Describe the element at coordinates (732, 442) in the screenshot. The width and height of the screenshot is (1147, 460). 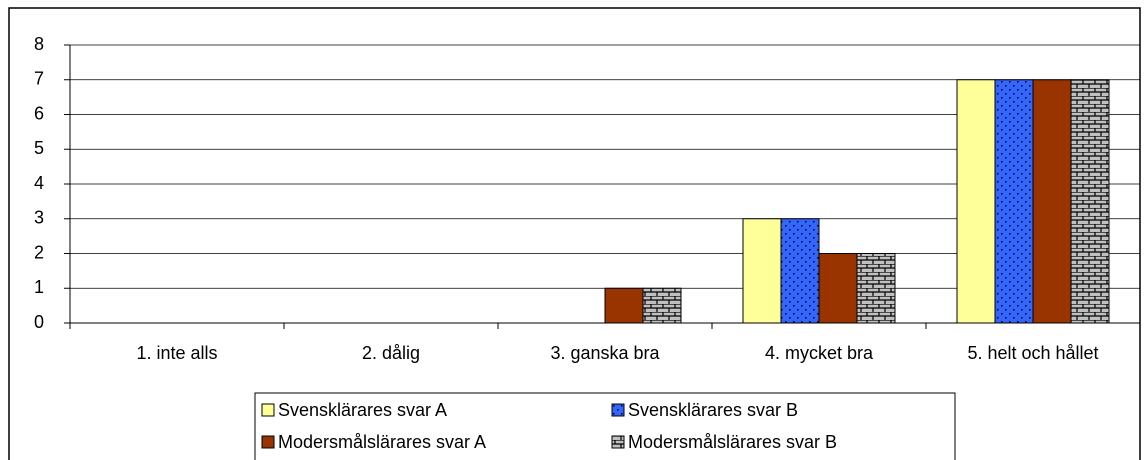
I see `legend-label: Modersmålslärares svar B` at that location.